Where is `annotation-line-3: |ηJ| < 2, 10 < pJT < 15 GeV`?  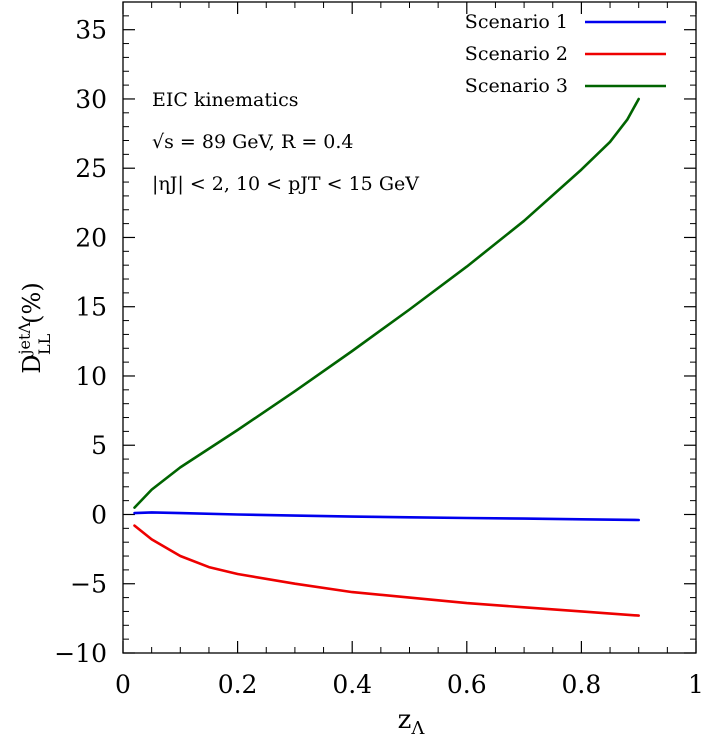 annotation-line-3: |ηJ| < 2, 10 < pJT < 15 GeV is located at coordinates (285, 184).